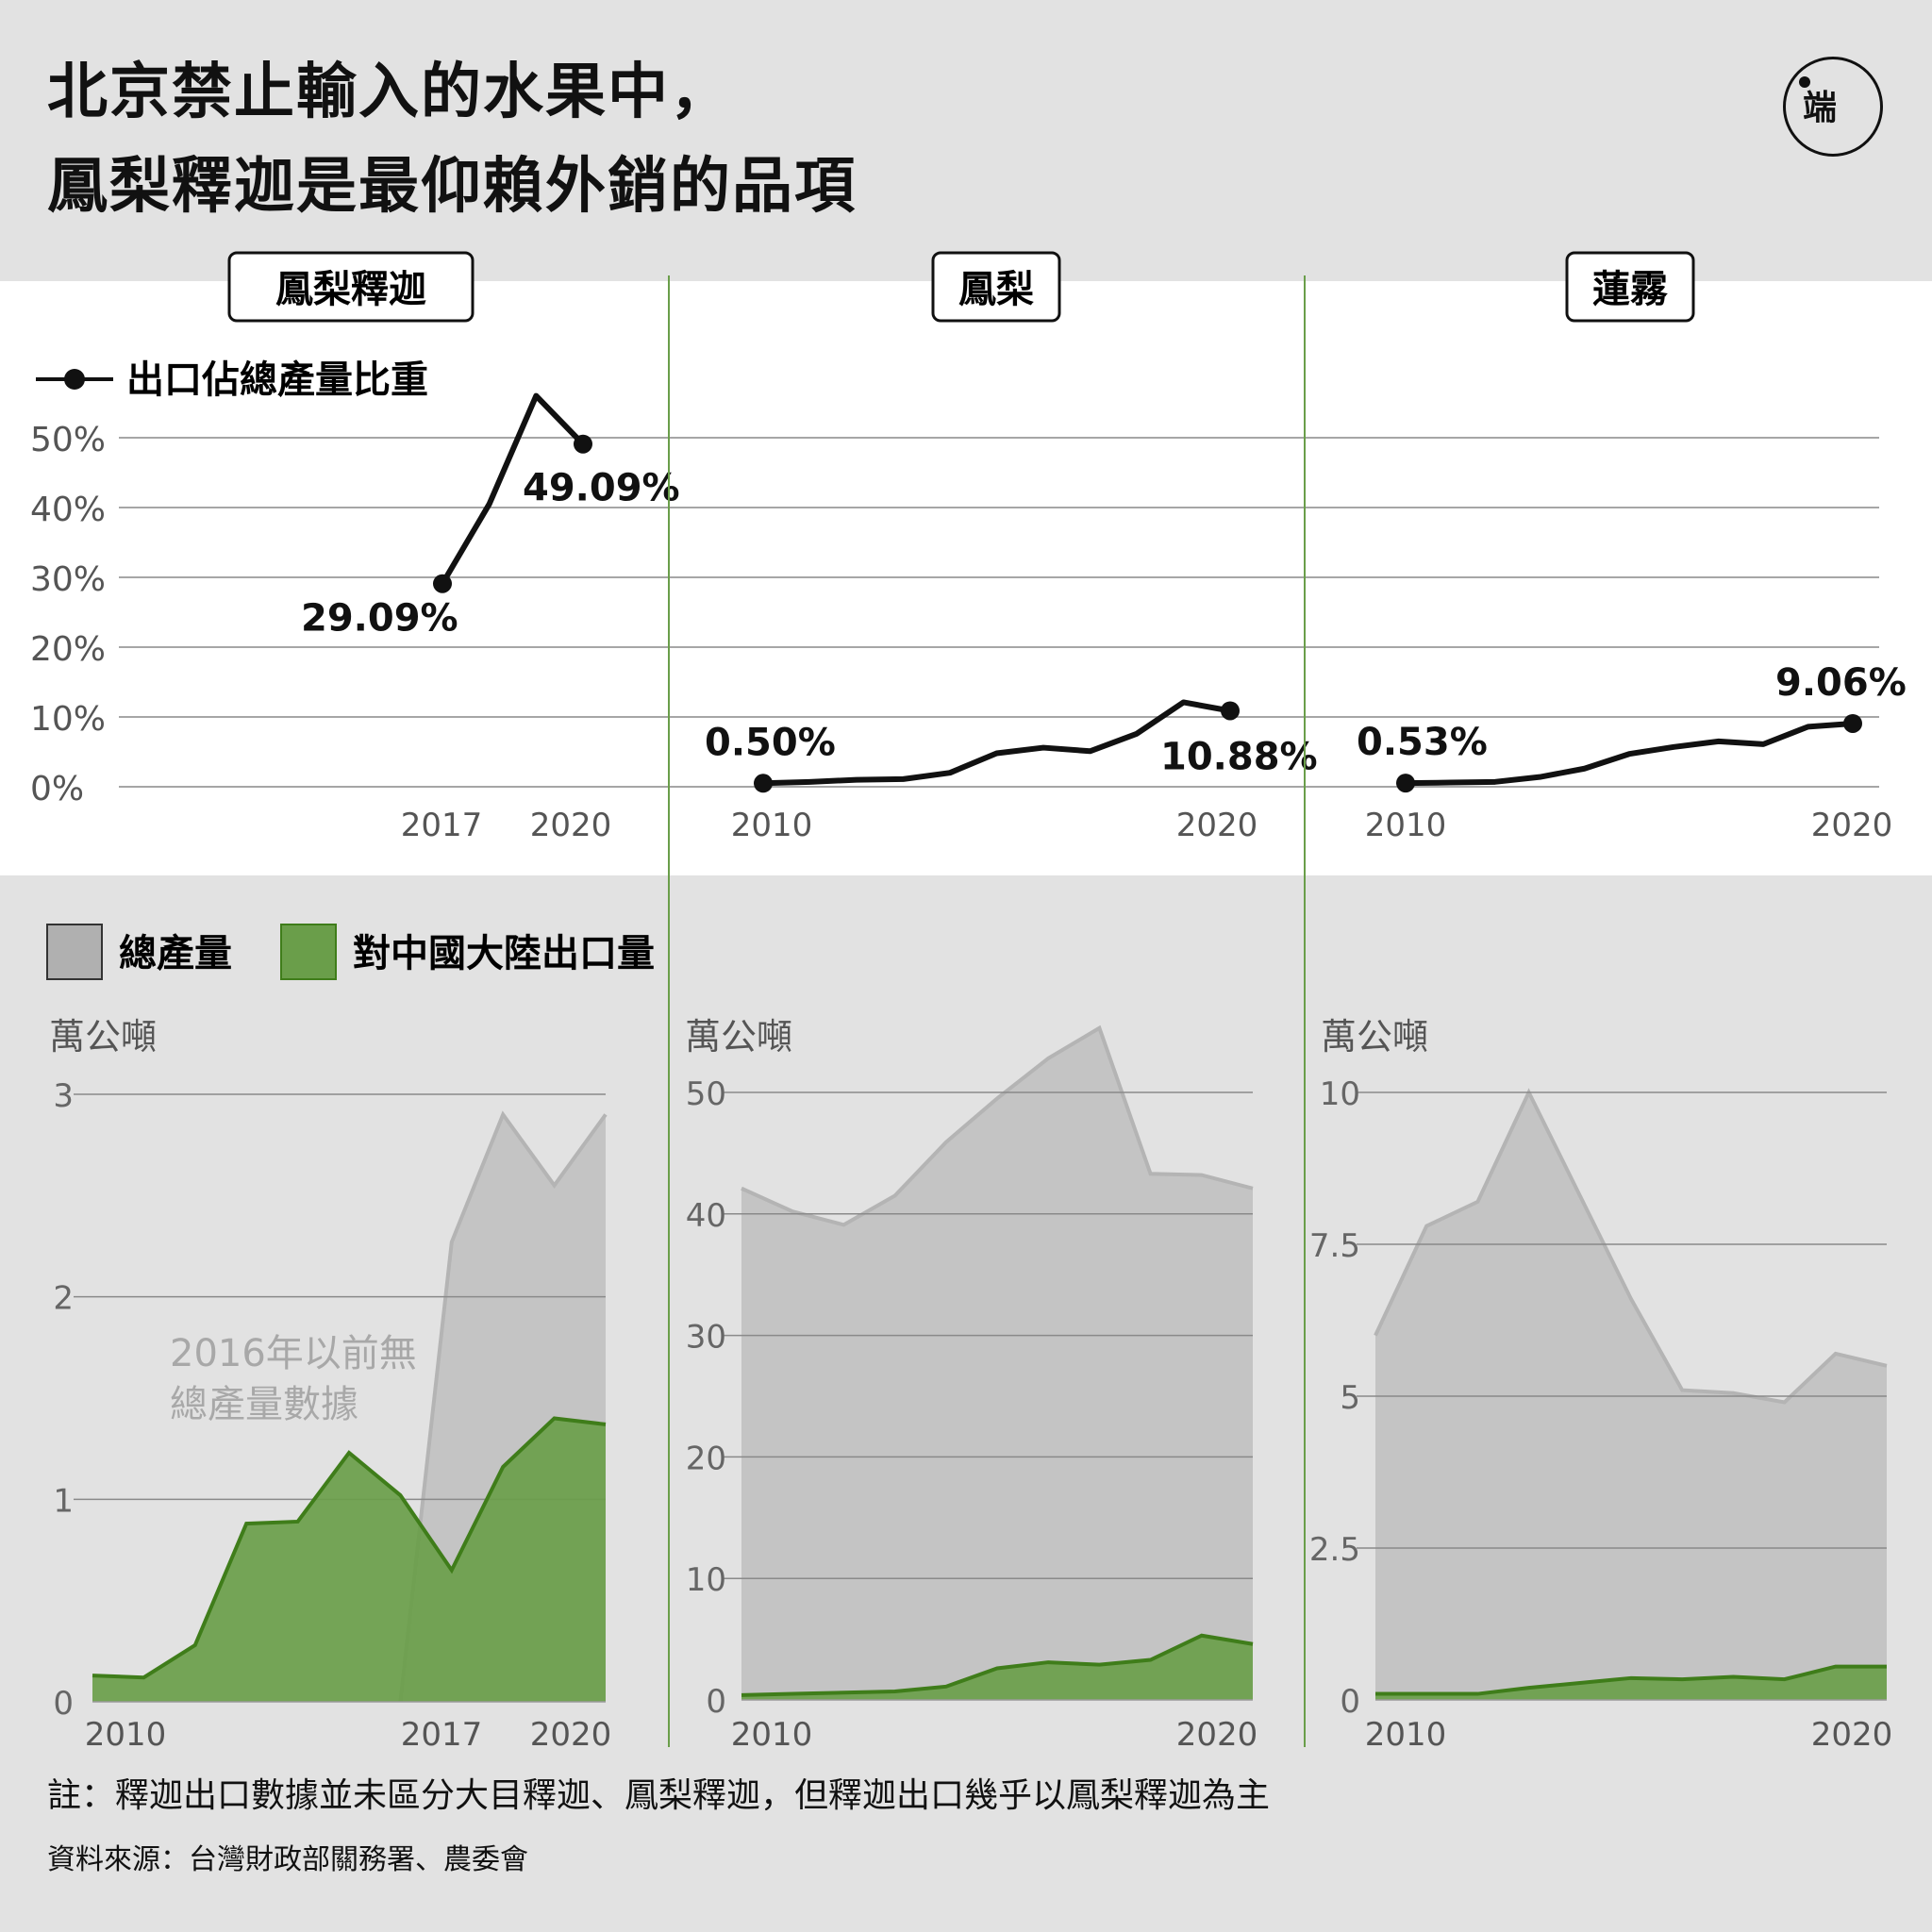 This screenshot has height=1932, width=1932. What do you see at coordinates (442, 1735) in the screenshot?
I see `area-x-tick-label: 2017` at bounding box center [442, 1735].